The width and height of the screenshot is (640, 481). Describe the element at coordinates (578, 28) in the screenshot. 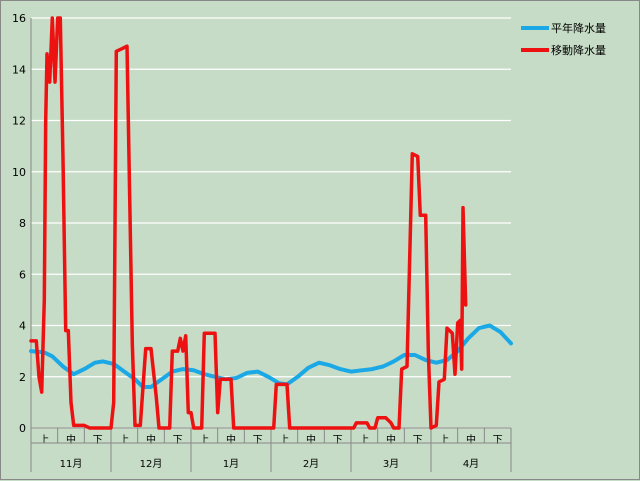

I see `legend-label: 平年降水量` at that location.